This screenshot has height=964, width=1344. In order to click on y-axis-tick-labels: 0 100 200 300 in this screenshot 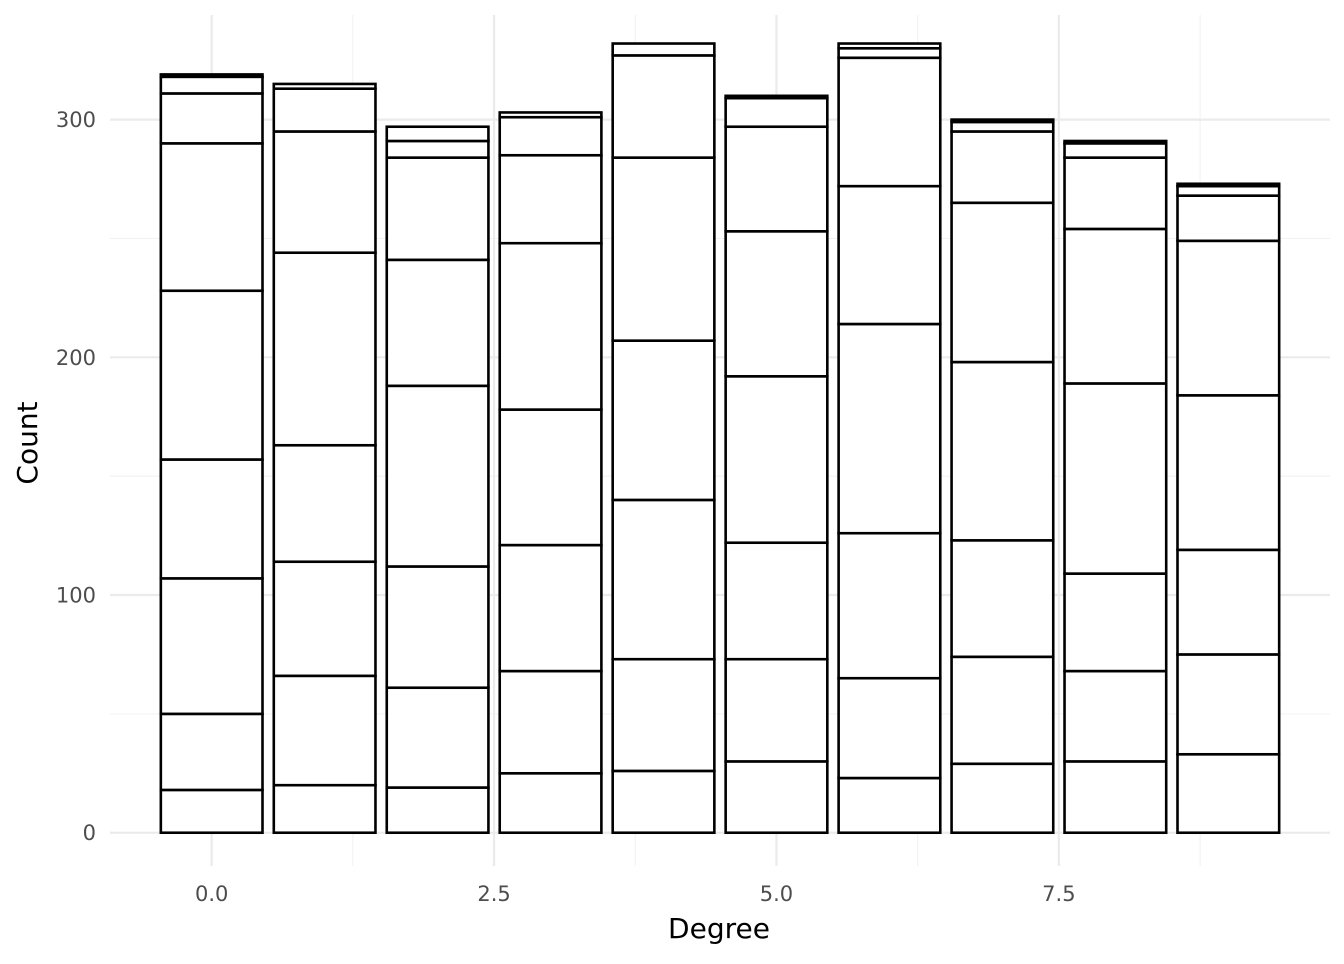, I will do `click(76, 476)`.